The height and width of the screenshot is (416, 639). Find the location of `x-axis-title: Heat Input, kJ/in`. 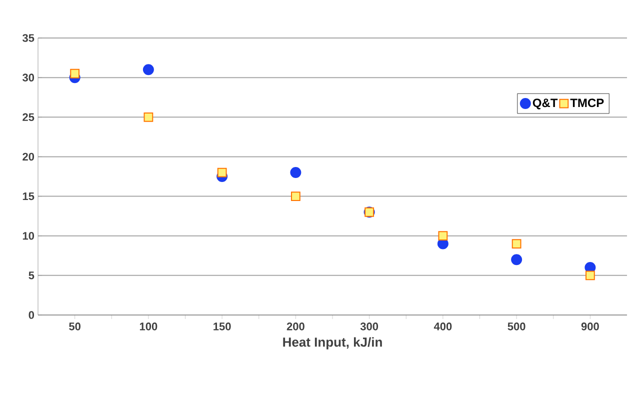

x-axis-title: Heat Input, kJ/in is located at coordinates (332, 343).